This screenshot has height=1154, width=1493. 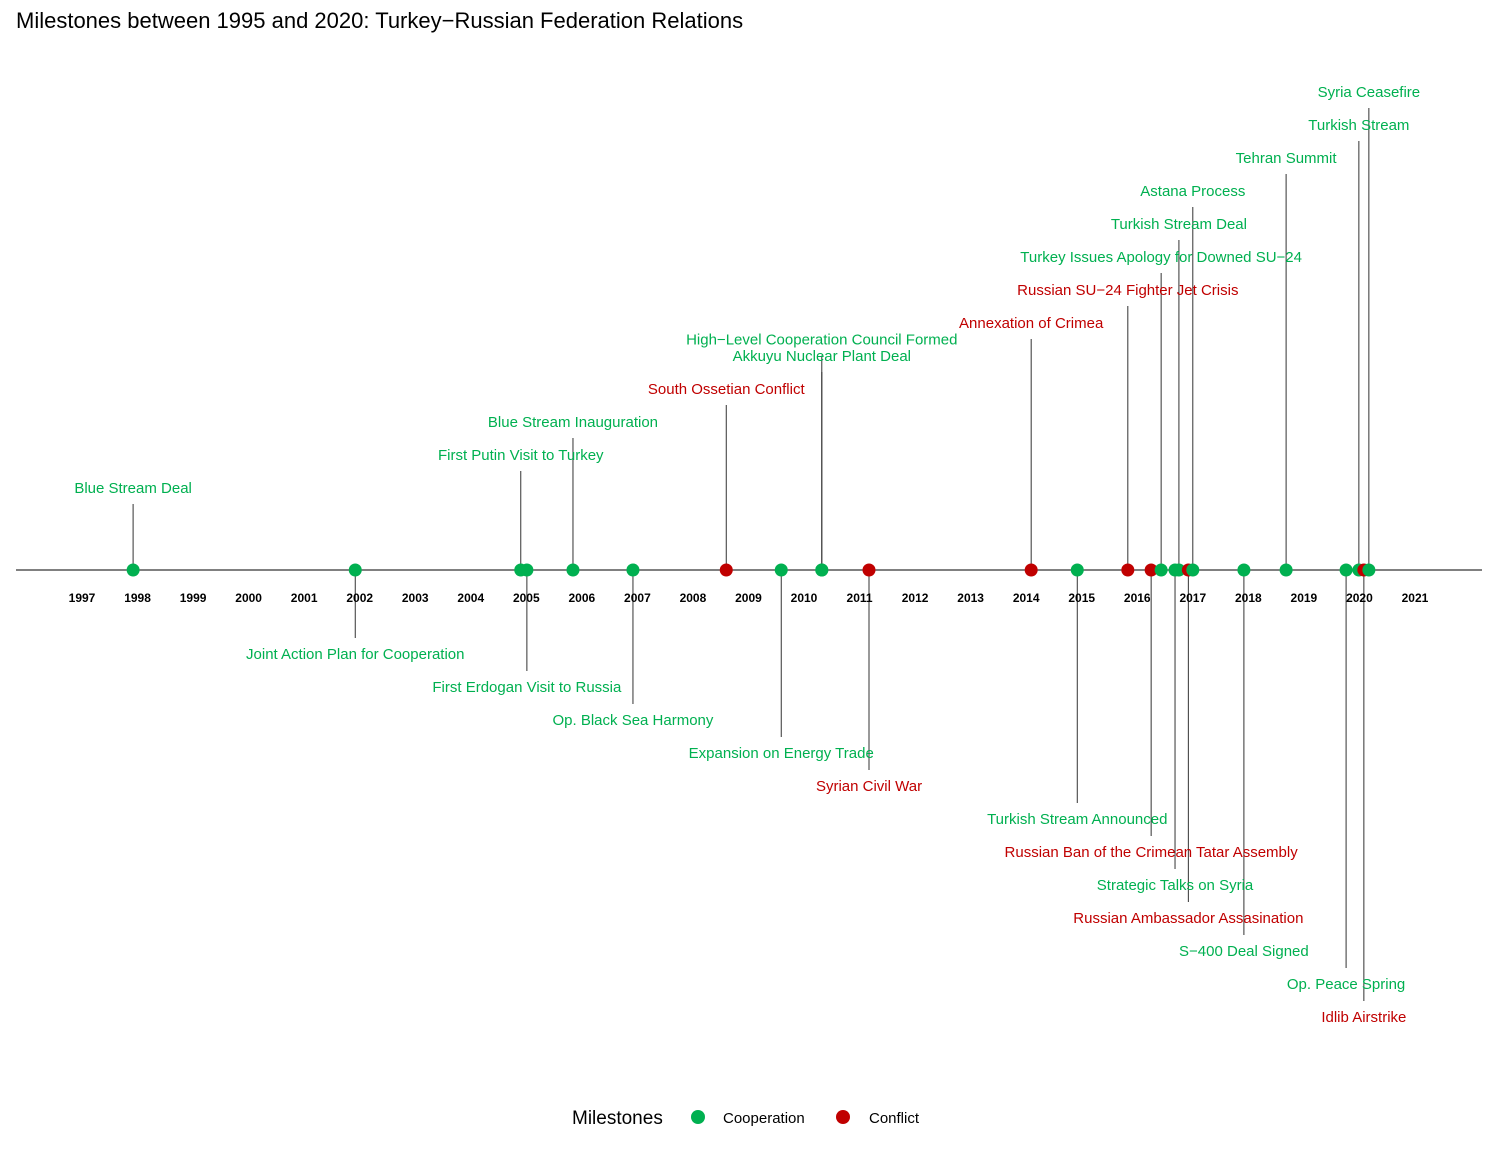 What do you see at coordinates (573, 422) in the screenshot?
I see `event-label: Blue Stream Inauguration` at bounding box center [573, 422].